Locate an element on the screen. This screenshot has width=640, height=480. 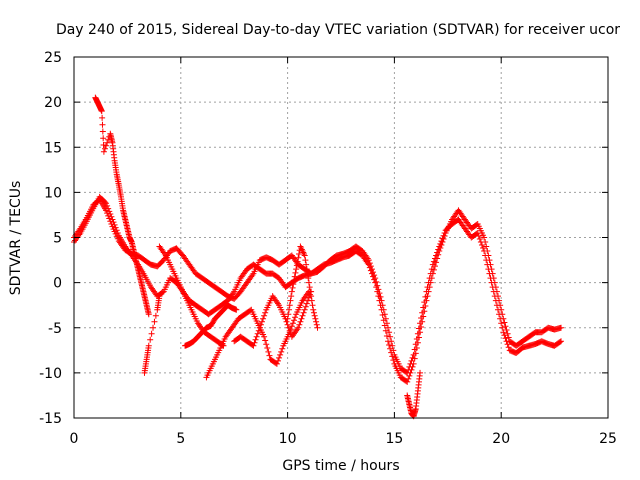
x-tick-label: 15 is located at coordinates (394, 439).